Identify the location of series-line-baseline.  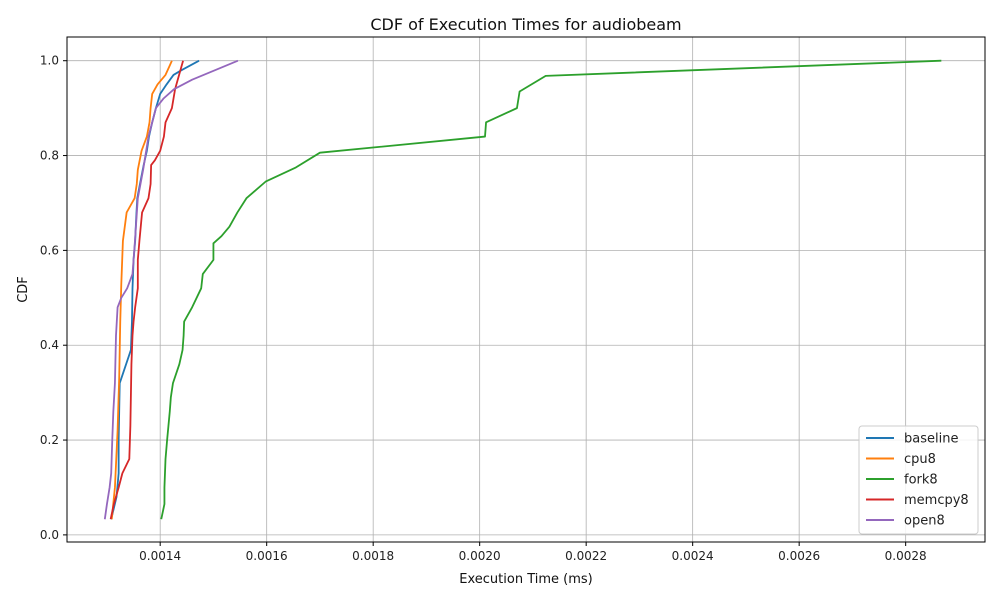
(155, 289).